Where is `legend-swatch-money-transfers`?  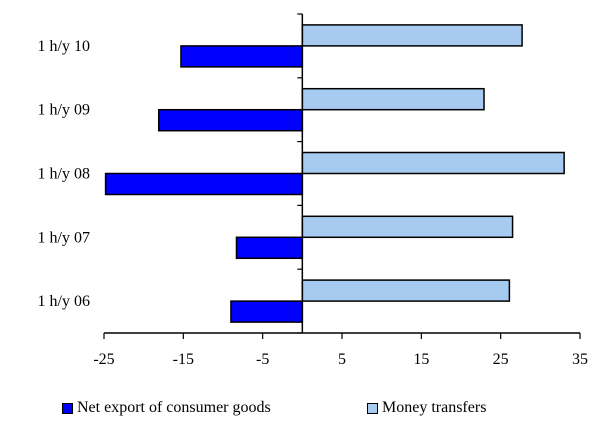 legend-swatch-money-transfers is located at coordinates (372, 408).